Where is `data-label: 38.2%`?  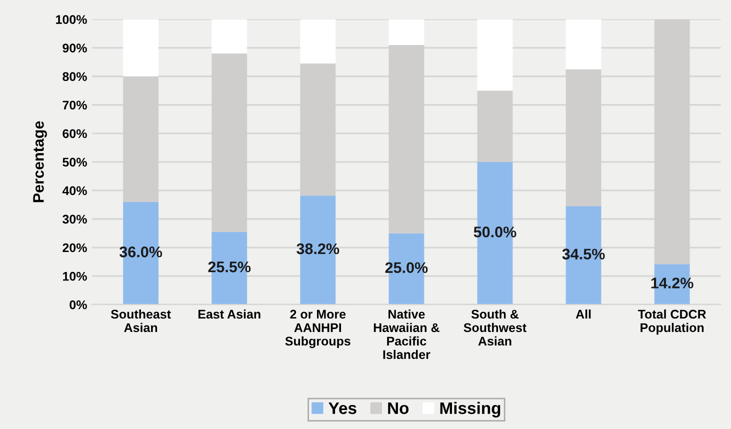
data-label: 38.2% is located at coordinates (318, 248).